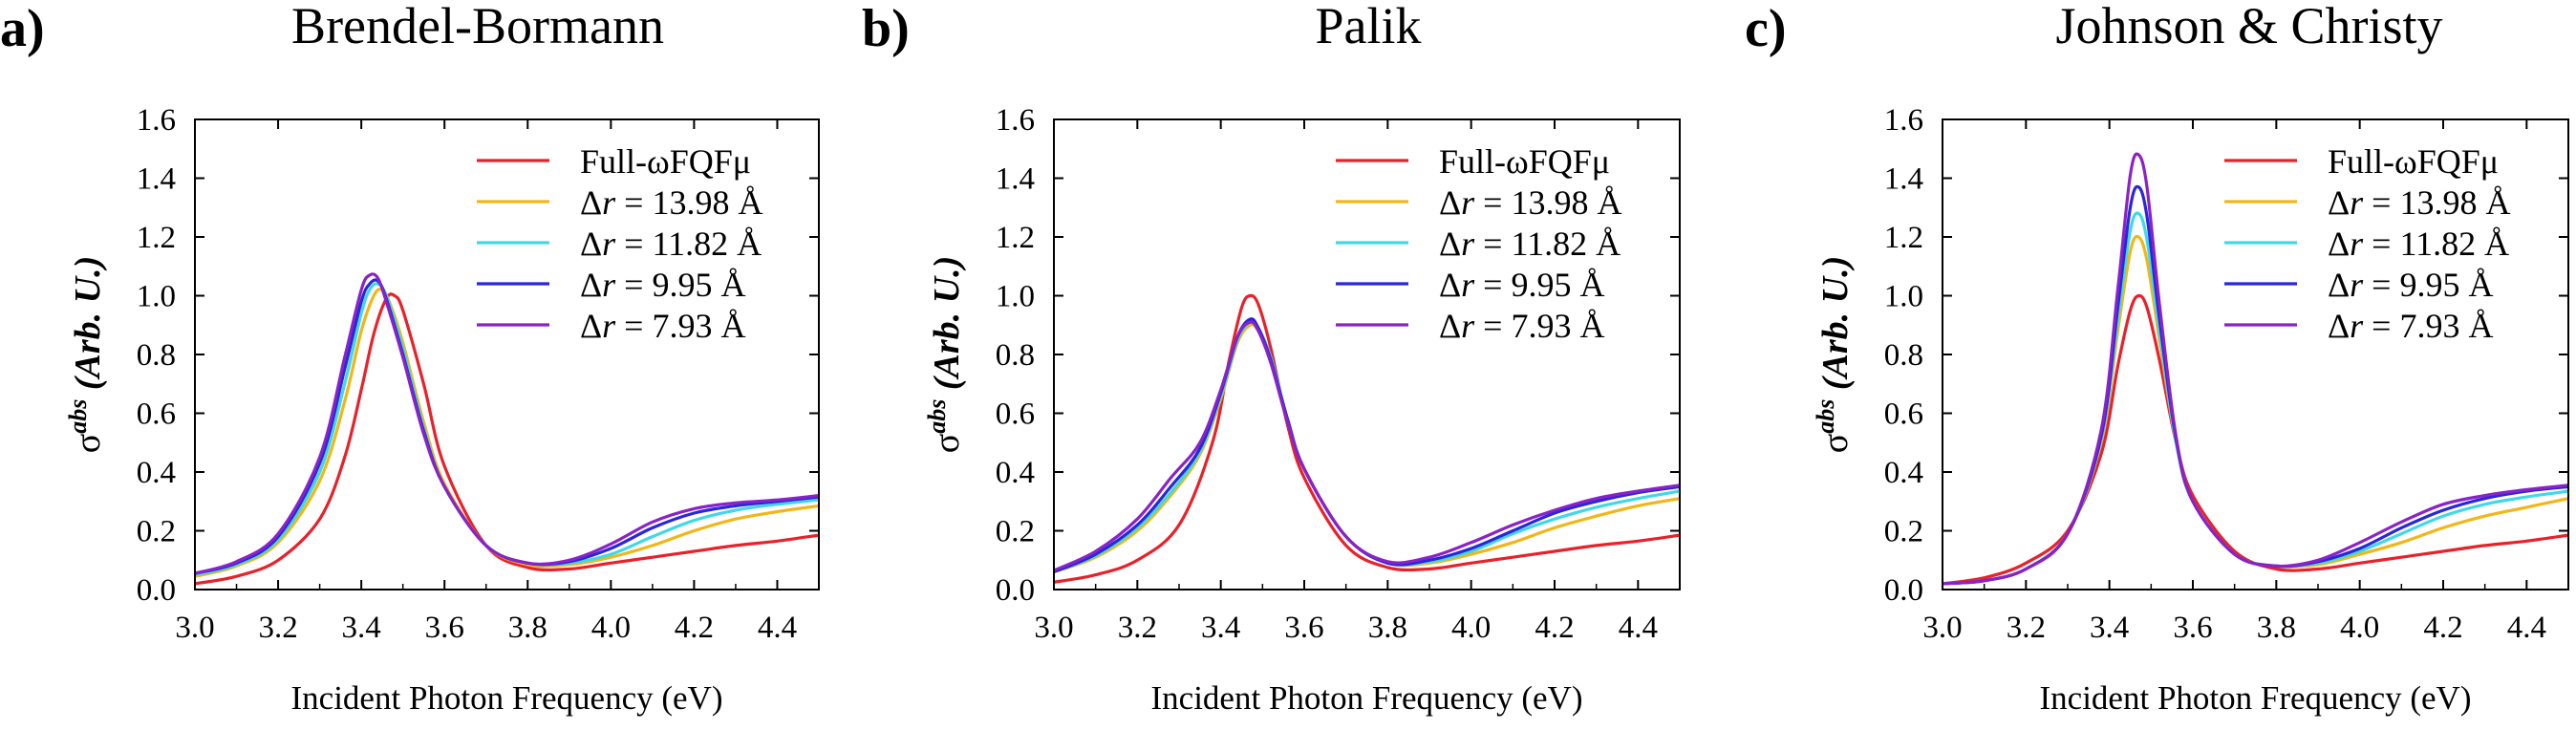  I want to click on x-tick-label: 4.2, so click(2442, 628).